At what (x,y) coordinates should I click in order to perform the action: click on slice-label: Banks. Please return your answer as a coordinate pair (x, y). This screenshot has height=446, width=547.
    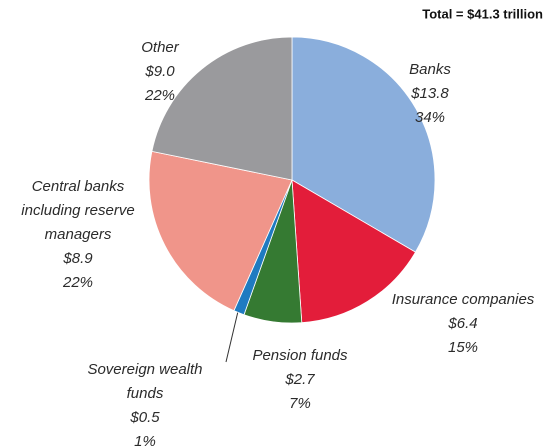
    Looking at the image, I should click on (430, 69).